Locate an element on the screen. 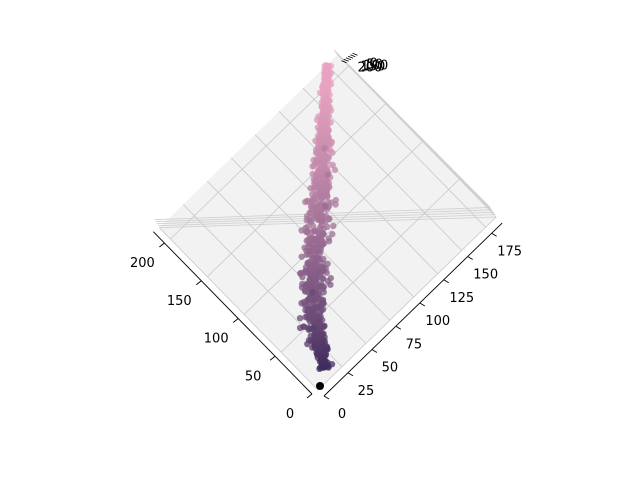 The image size is (640, 480). z-tick-label-3: 50 is located at coordinates (375, 65).